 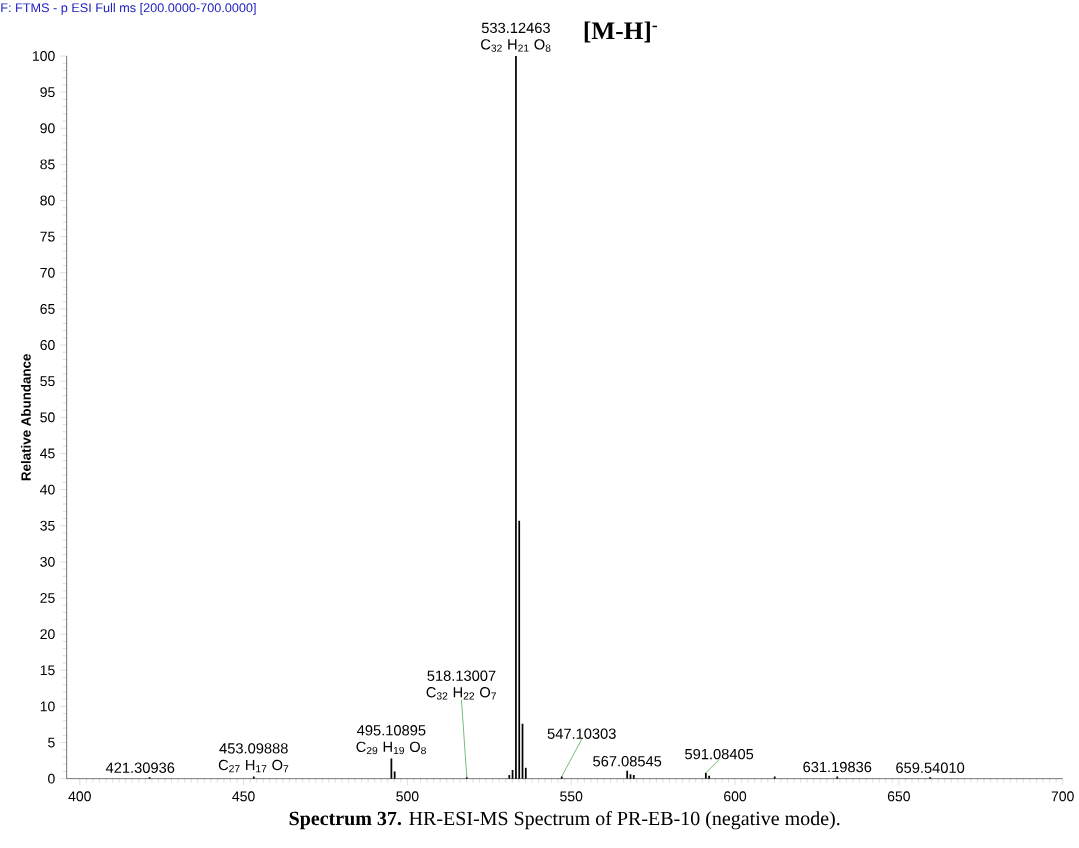 I want to click on annotation: 591.08405, so click(x=719, y=754).